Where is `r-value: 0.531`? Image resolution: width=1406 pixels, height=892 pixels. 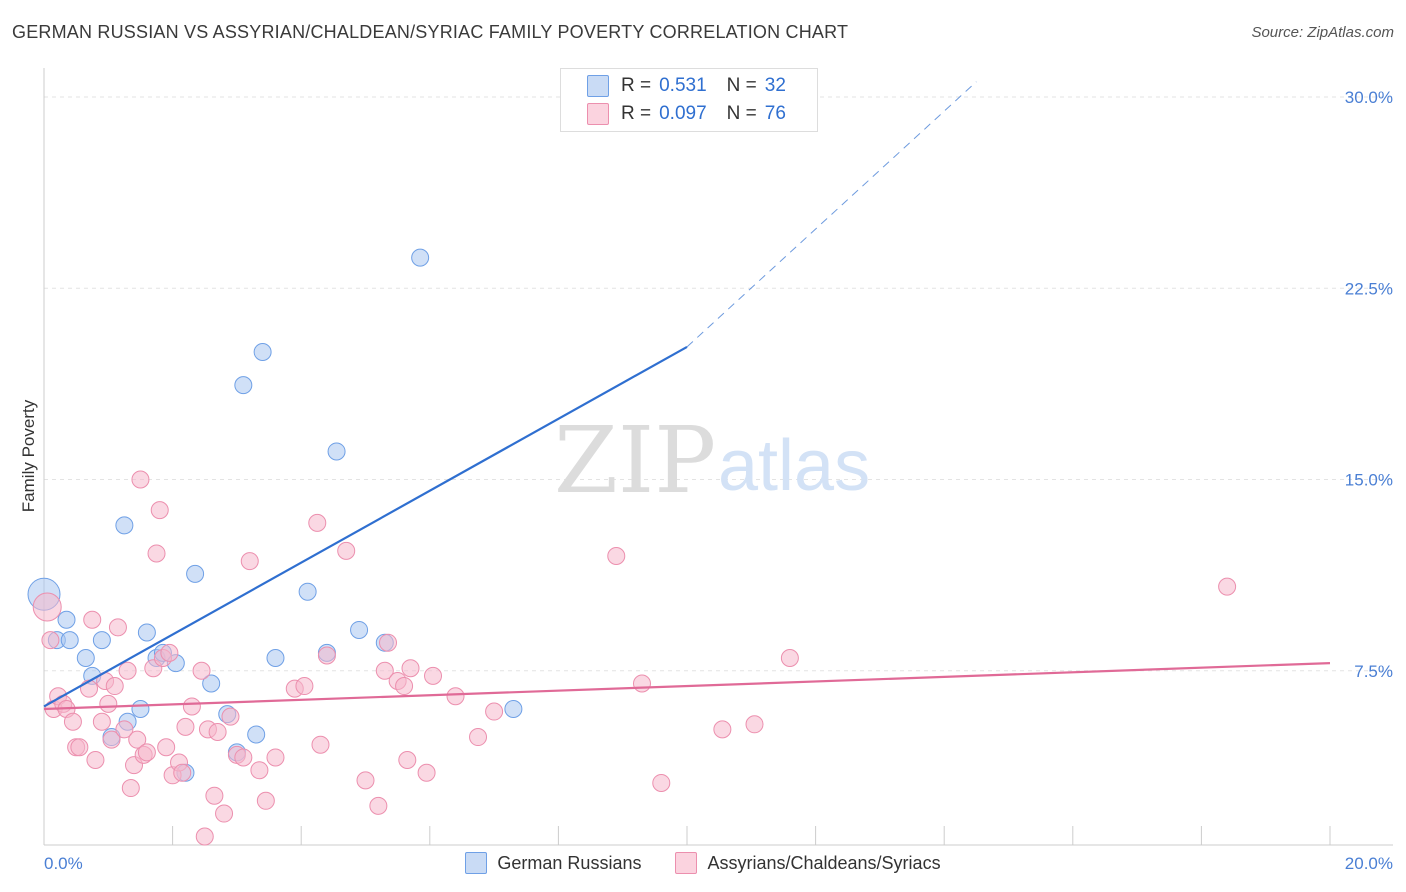 r-value: 0.531 is located at coordinates (683, 85).